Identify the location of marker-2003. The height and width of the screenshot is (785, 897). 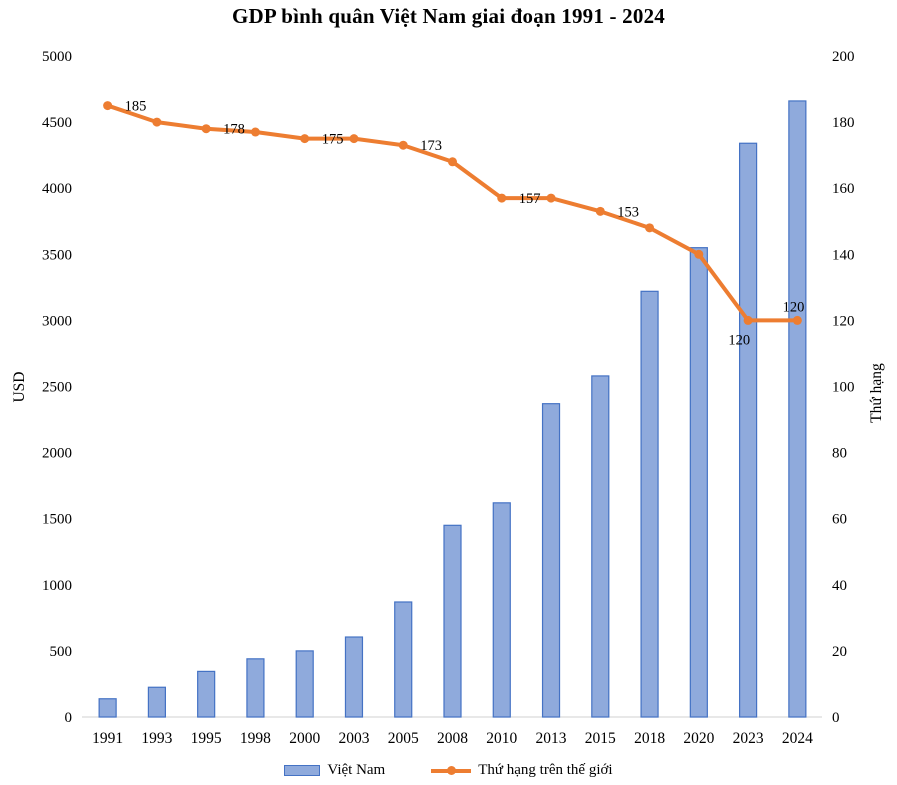
(354, 139).